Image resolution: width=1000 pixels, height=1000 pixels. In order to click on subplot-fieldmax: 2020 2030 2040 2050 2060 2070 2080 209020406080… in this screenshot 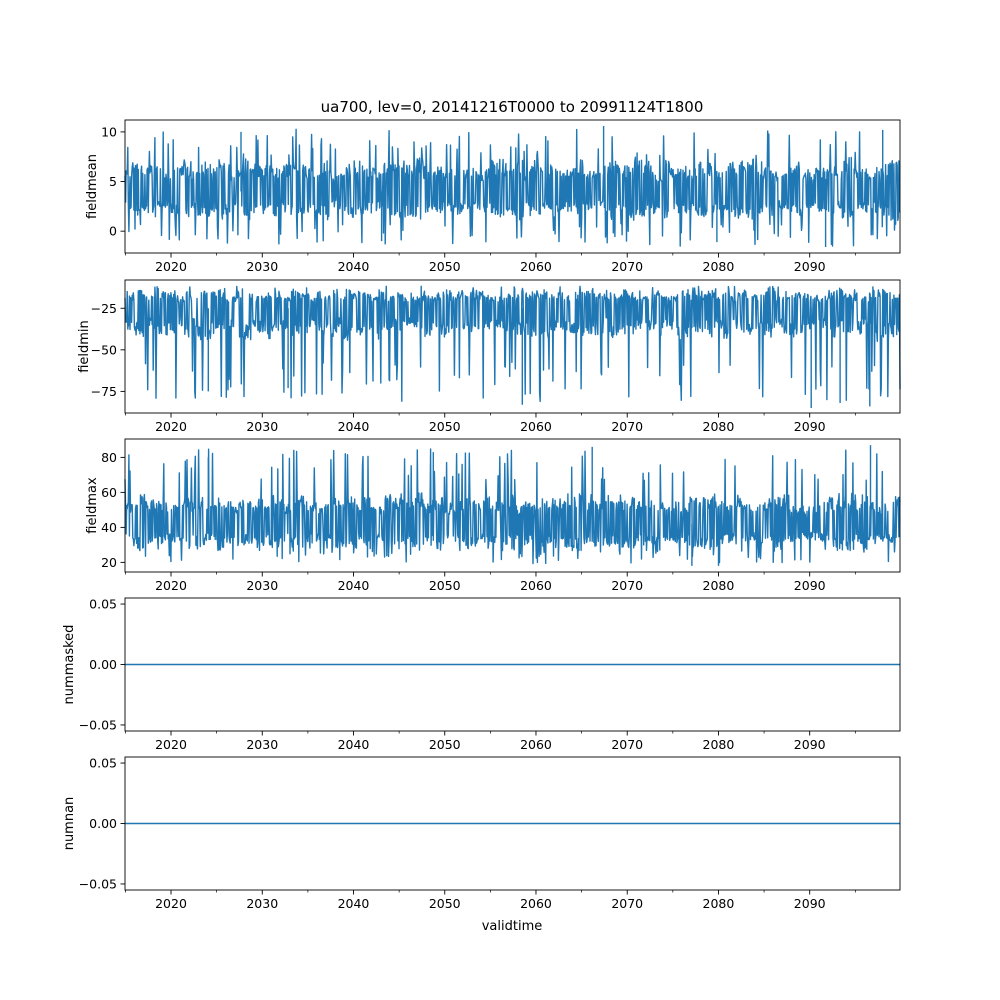, I will do `click(493, 515)`.